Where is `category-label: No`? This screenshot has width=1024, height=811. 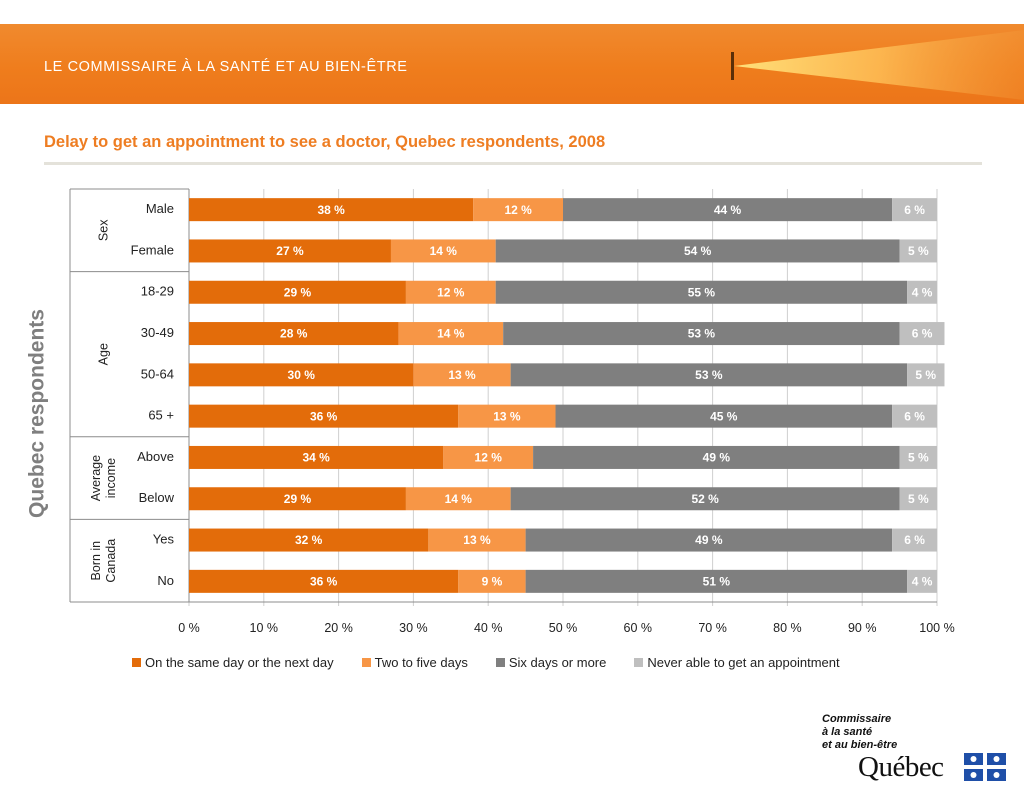
category-label: No is located at coordinates (165, 580).